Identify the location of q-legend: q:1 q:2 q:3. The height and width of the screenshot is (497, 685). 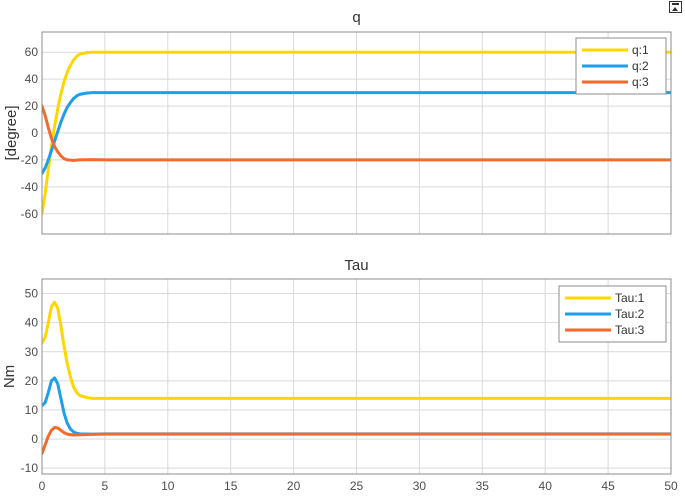
(621, 66).